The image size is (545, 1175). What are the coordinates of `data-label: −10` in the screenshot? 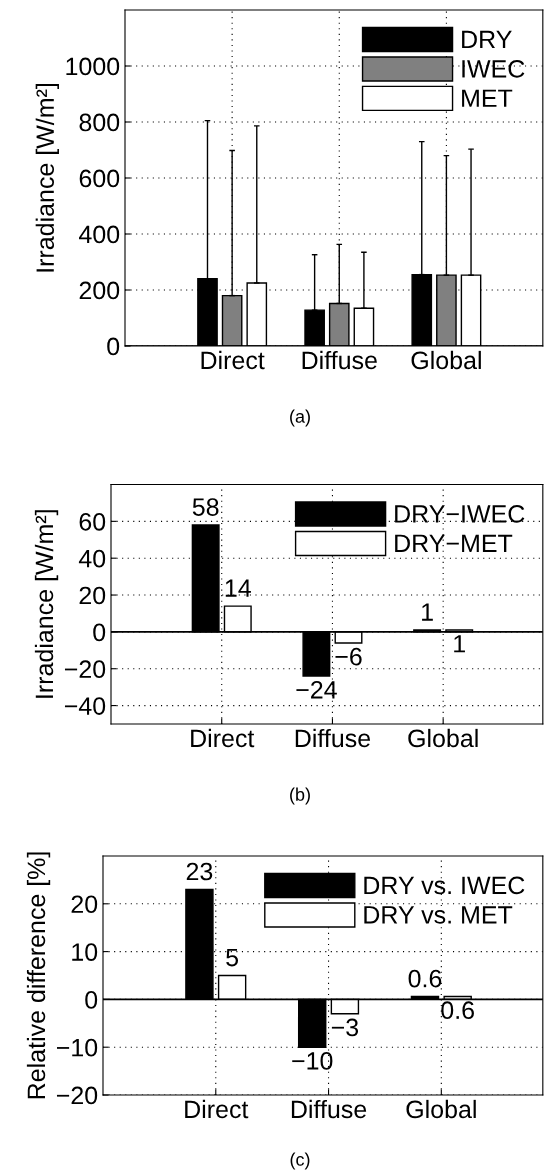 It's located at (312, 1061).